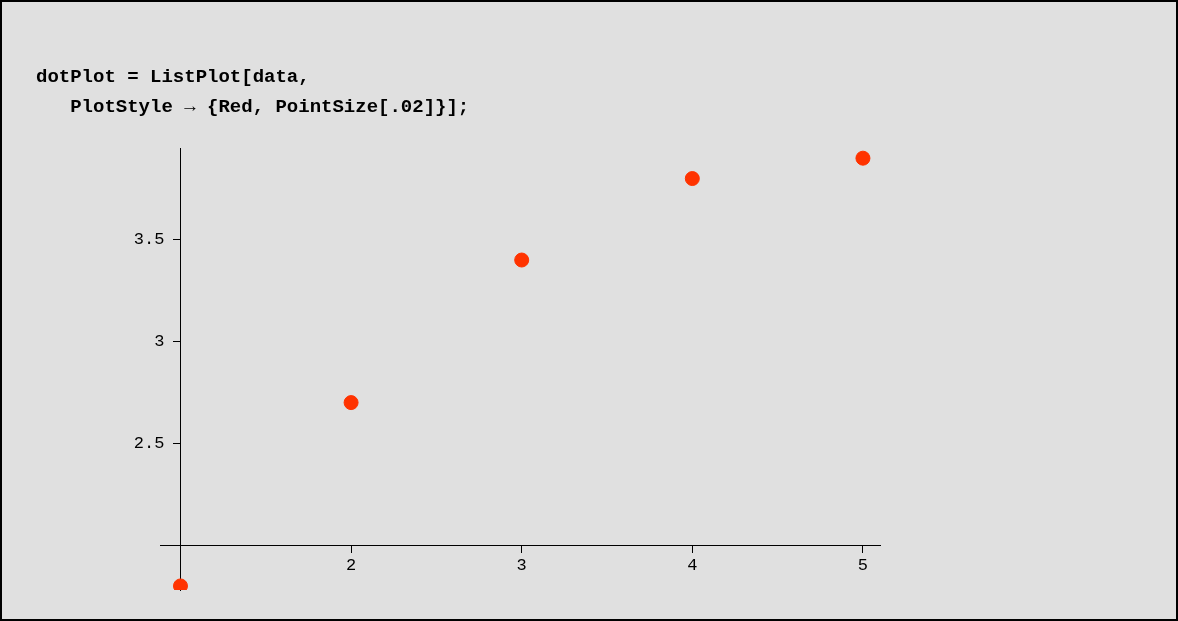 Image resolution: width=1178 pixels, height=621 pixels. What do you see at coordinates (173, 77) in the screenshot?
I see `text: dotPlot = ListPlot[data,` at bounding box center [173, 77].